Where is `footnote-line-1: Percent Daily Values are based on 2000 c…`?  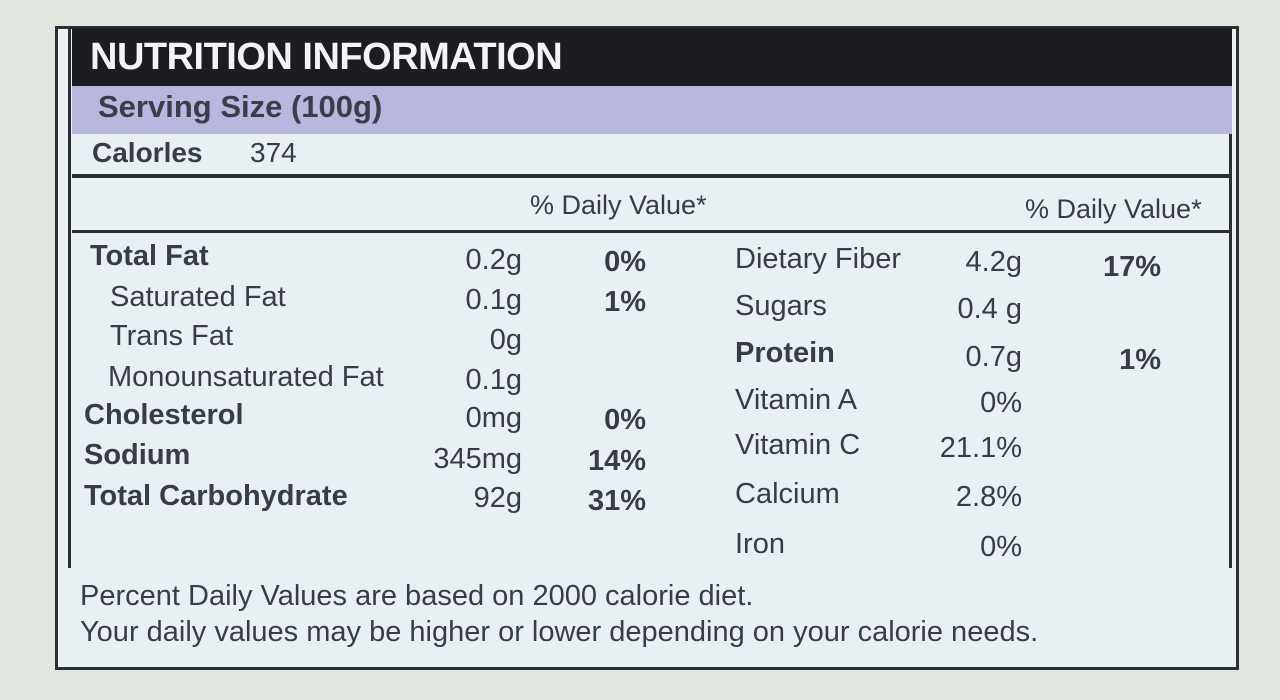 footnote-line-1: Percent Daily Values are based on 2000 c… is located at coordinates (417, 596).